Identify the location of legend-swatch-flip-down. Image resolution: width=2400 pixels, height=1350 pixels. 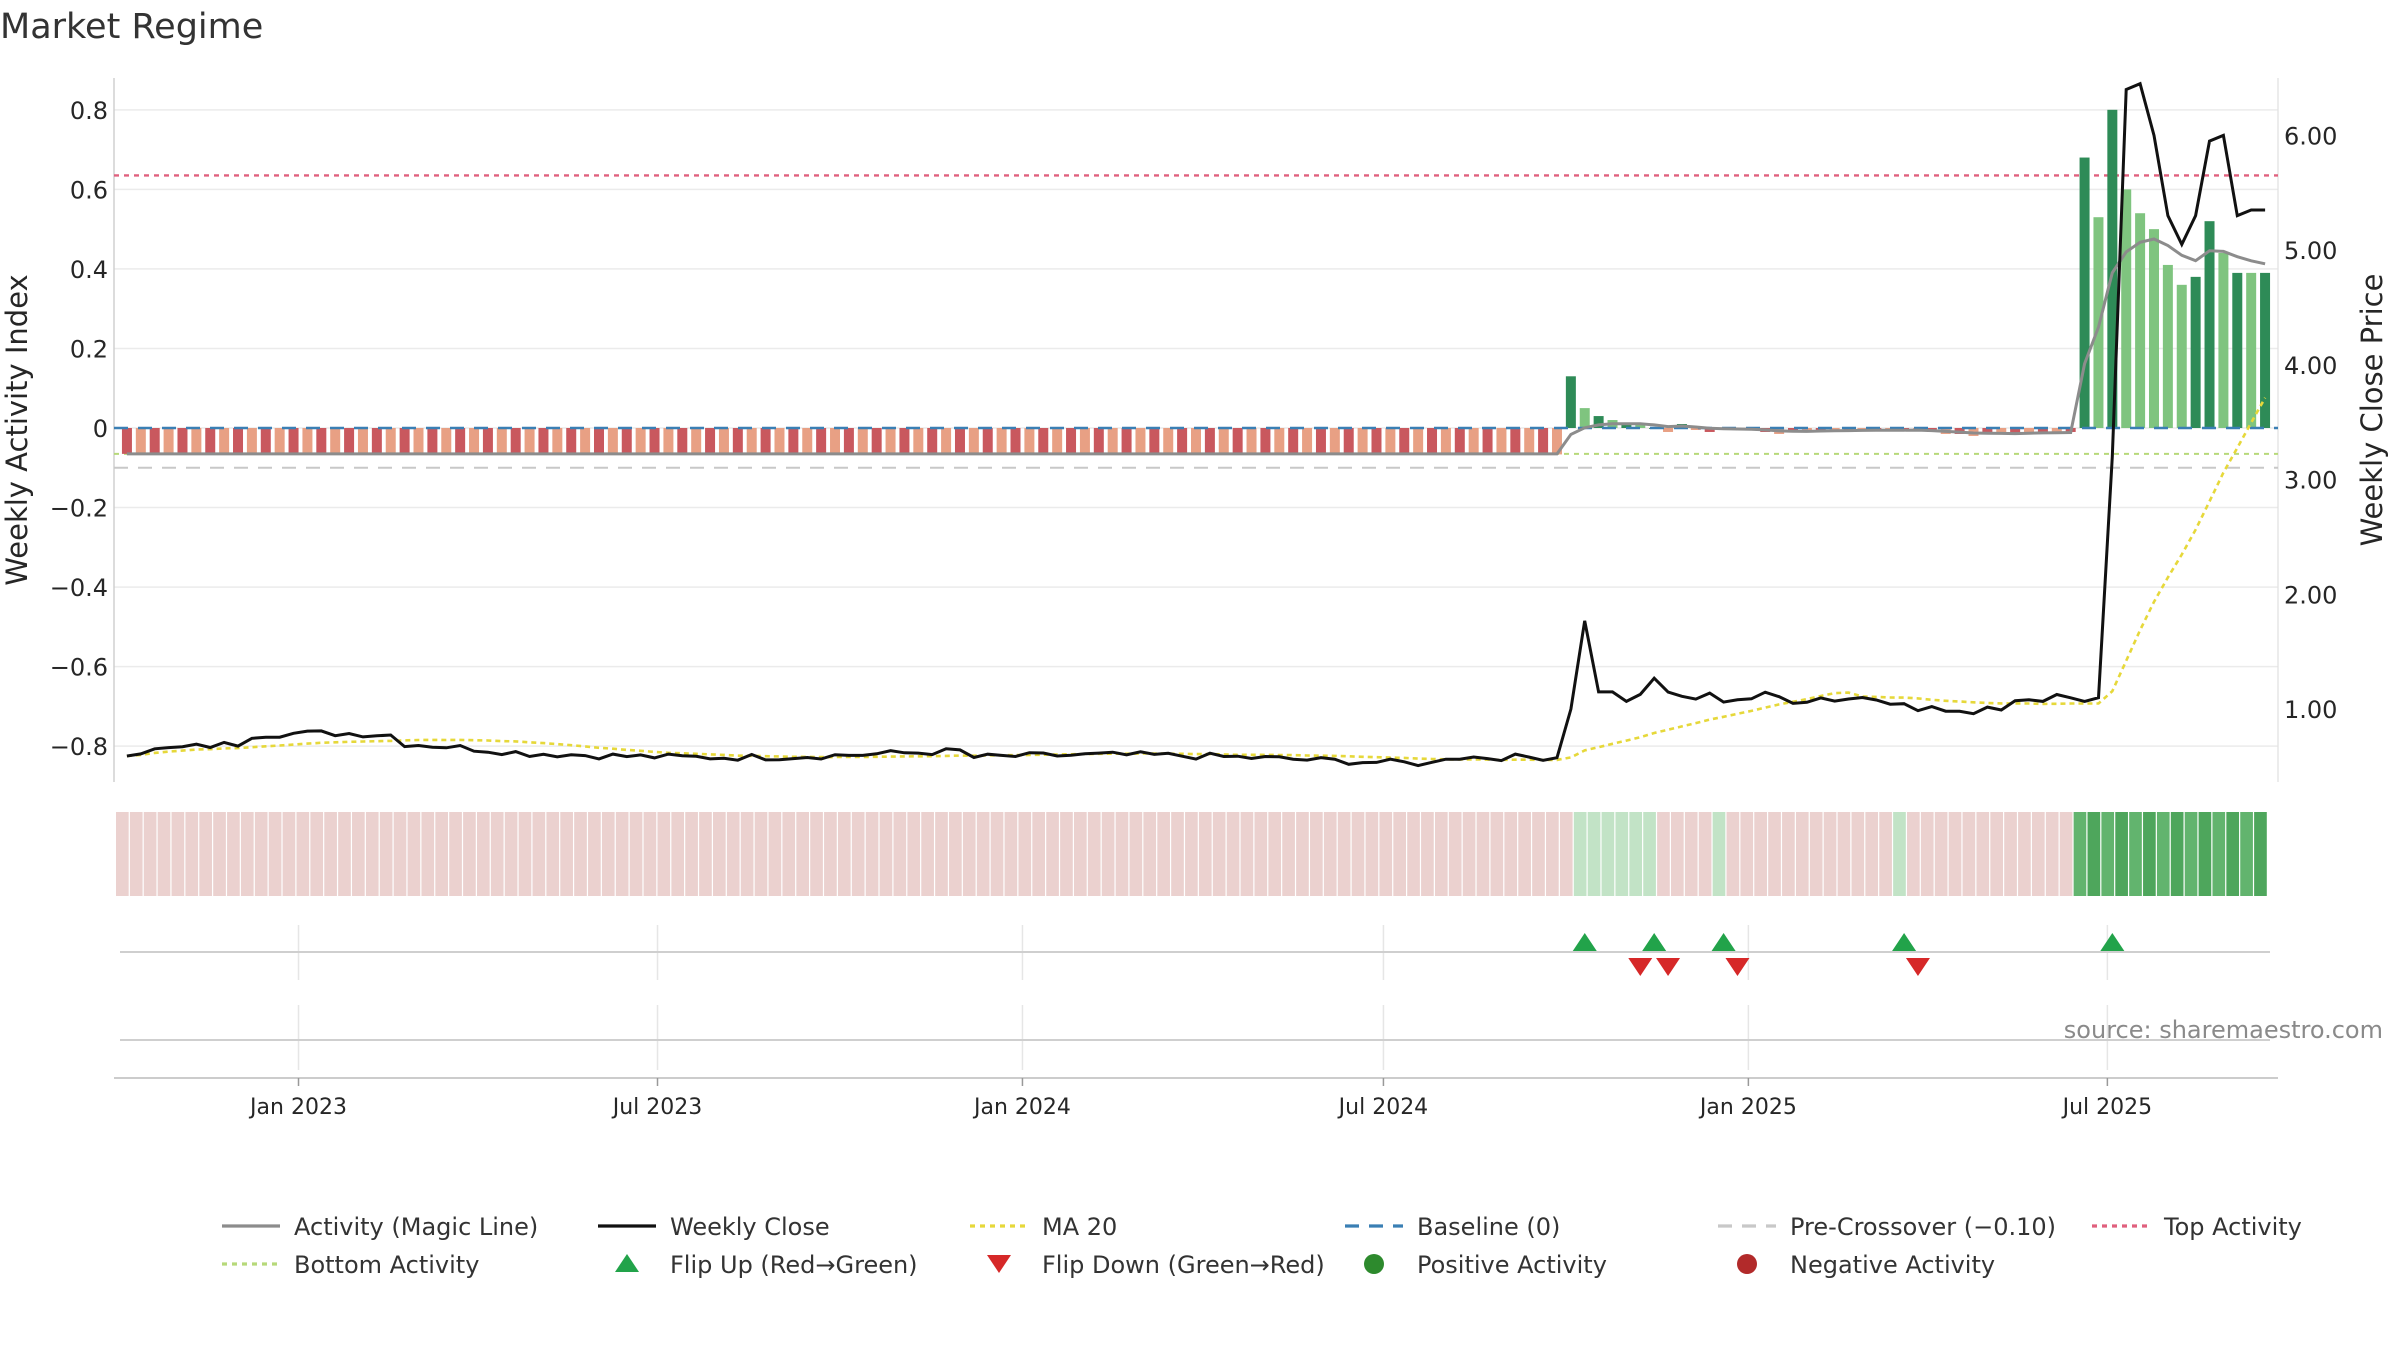
(999, 1264).